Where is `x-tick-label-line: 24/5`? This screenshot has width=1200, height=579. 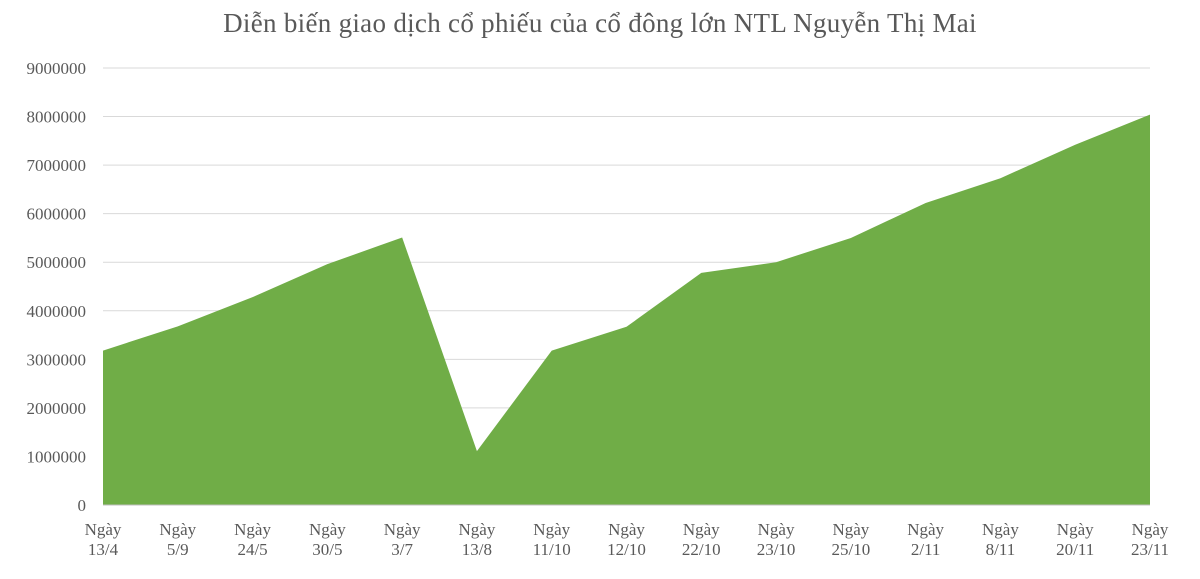 x-tick-label-line: 24/5 is located at coordinates (252, 549).